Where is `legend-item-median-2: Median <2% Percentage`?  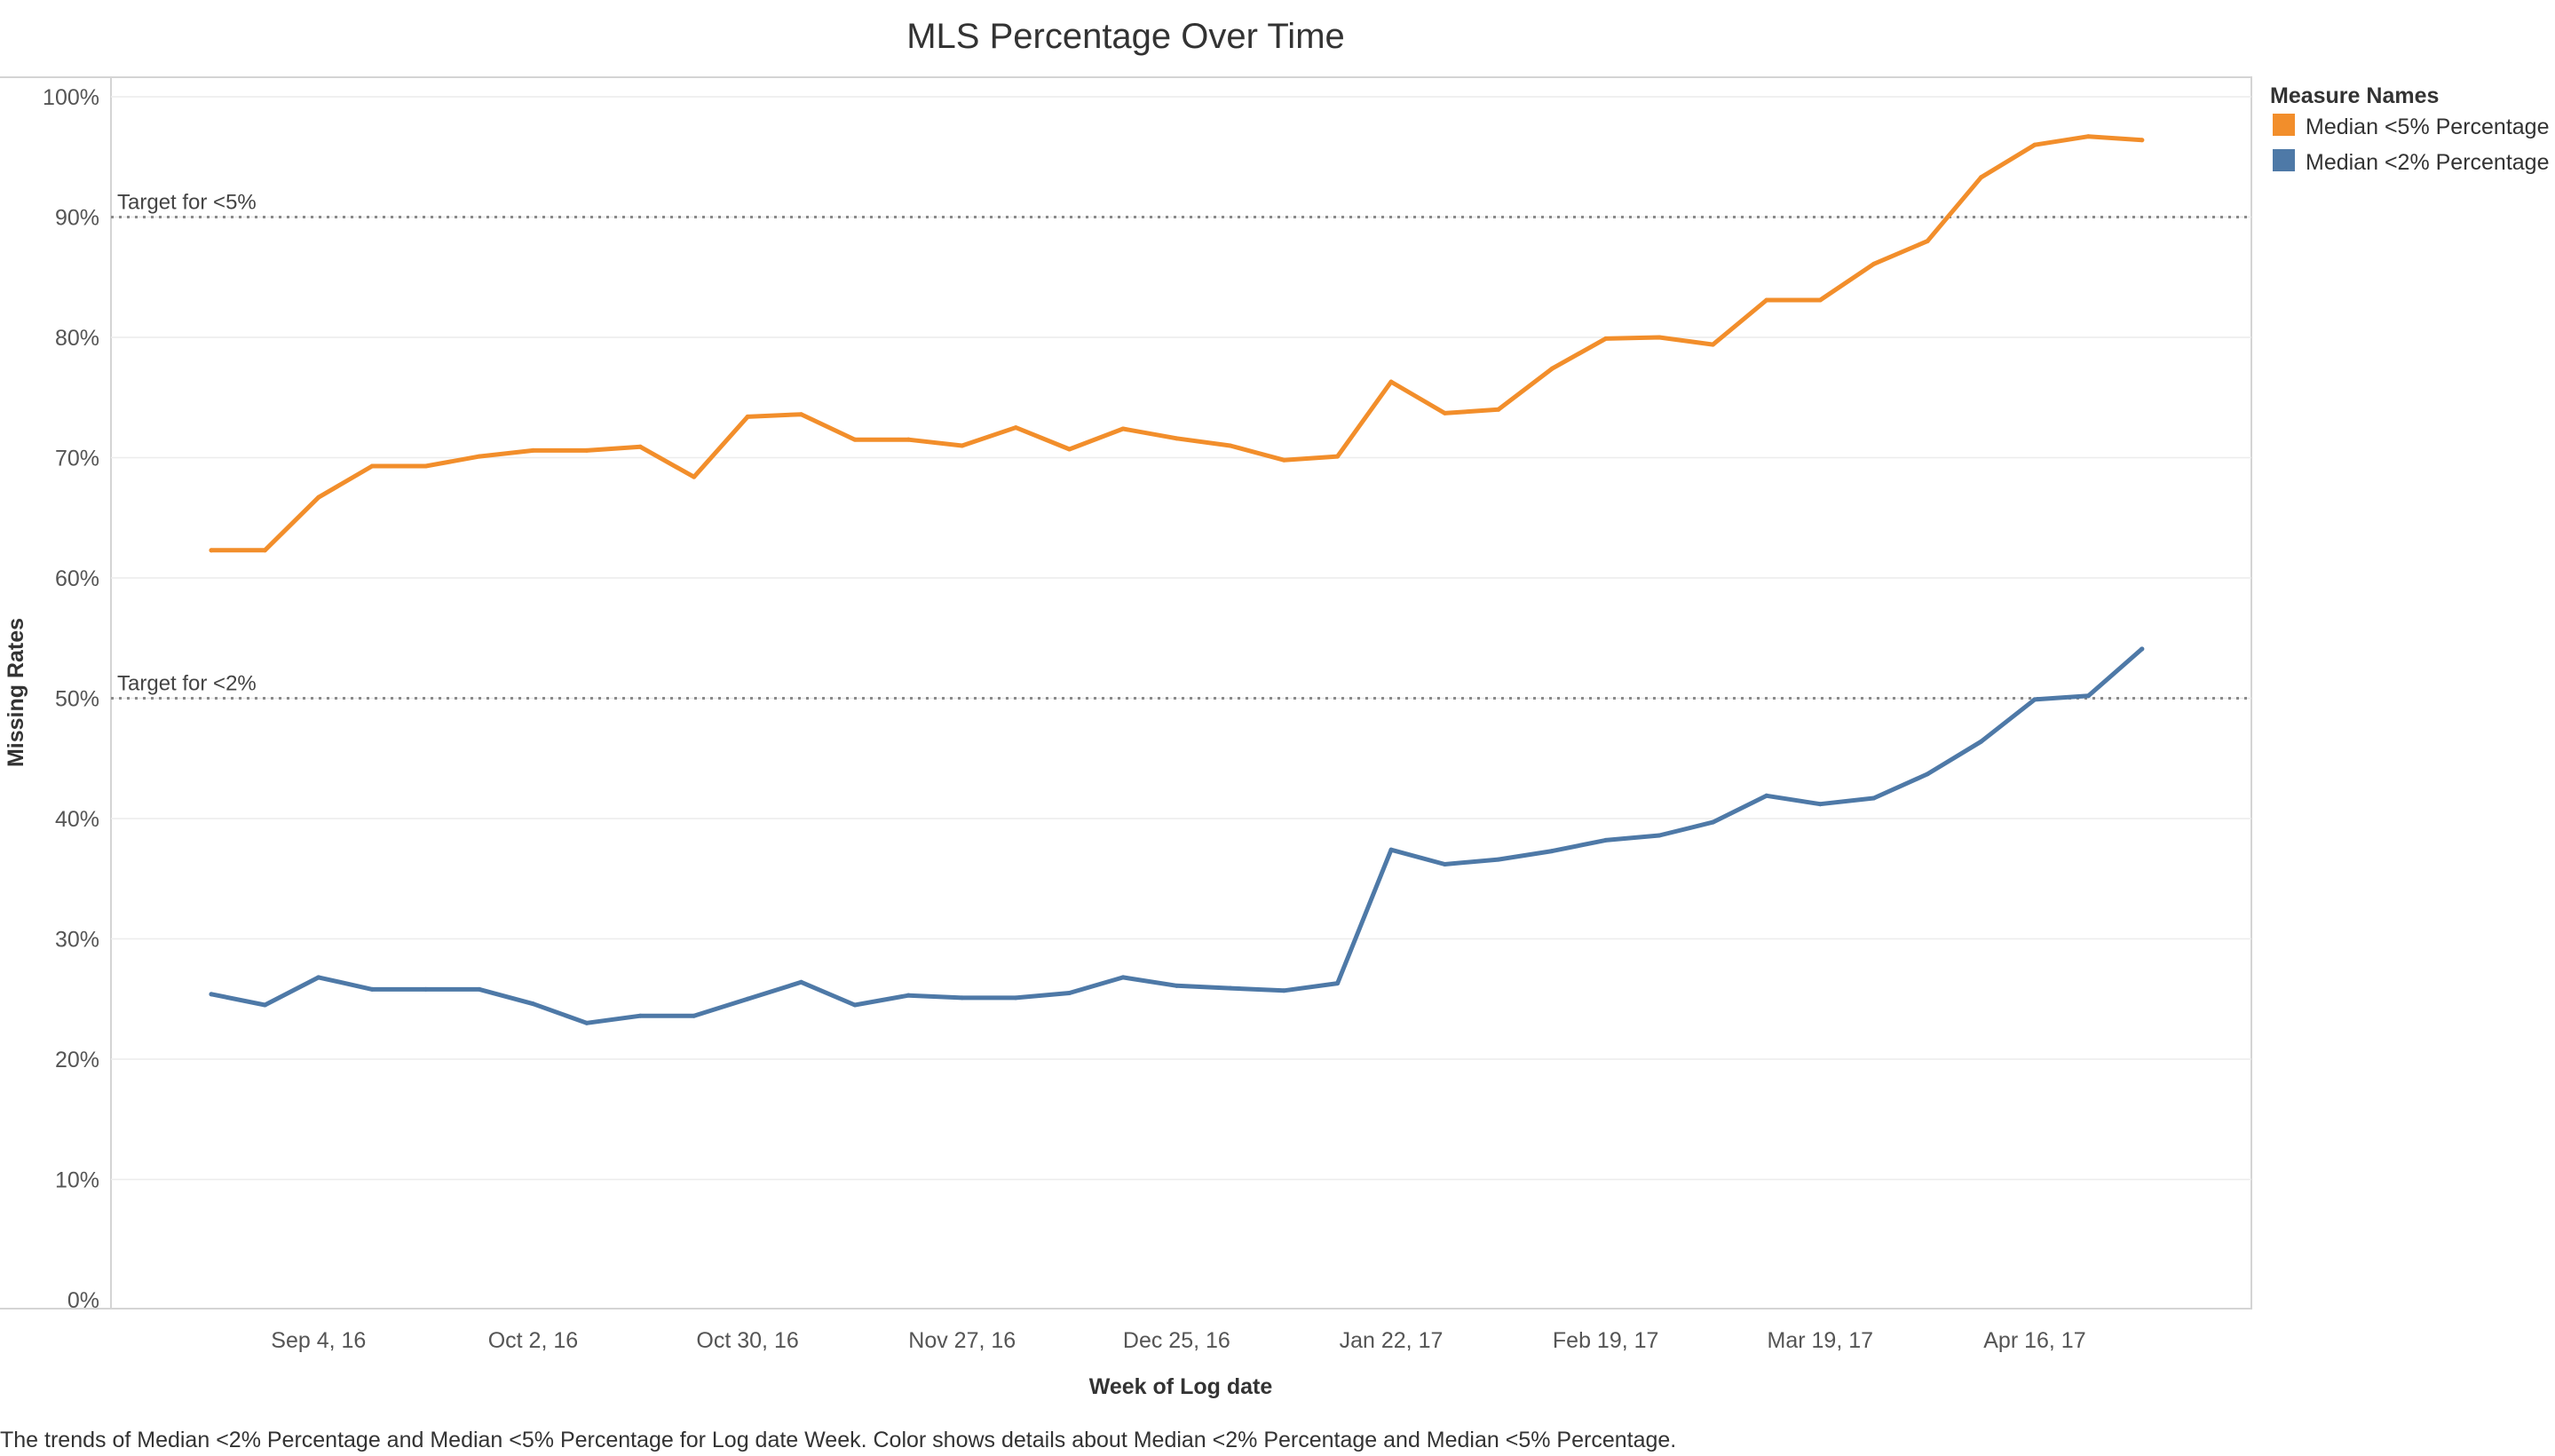 legend-item-median-2: Median <2% Percentage is located at coordinates (2411, 162).